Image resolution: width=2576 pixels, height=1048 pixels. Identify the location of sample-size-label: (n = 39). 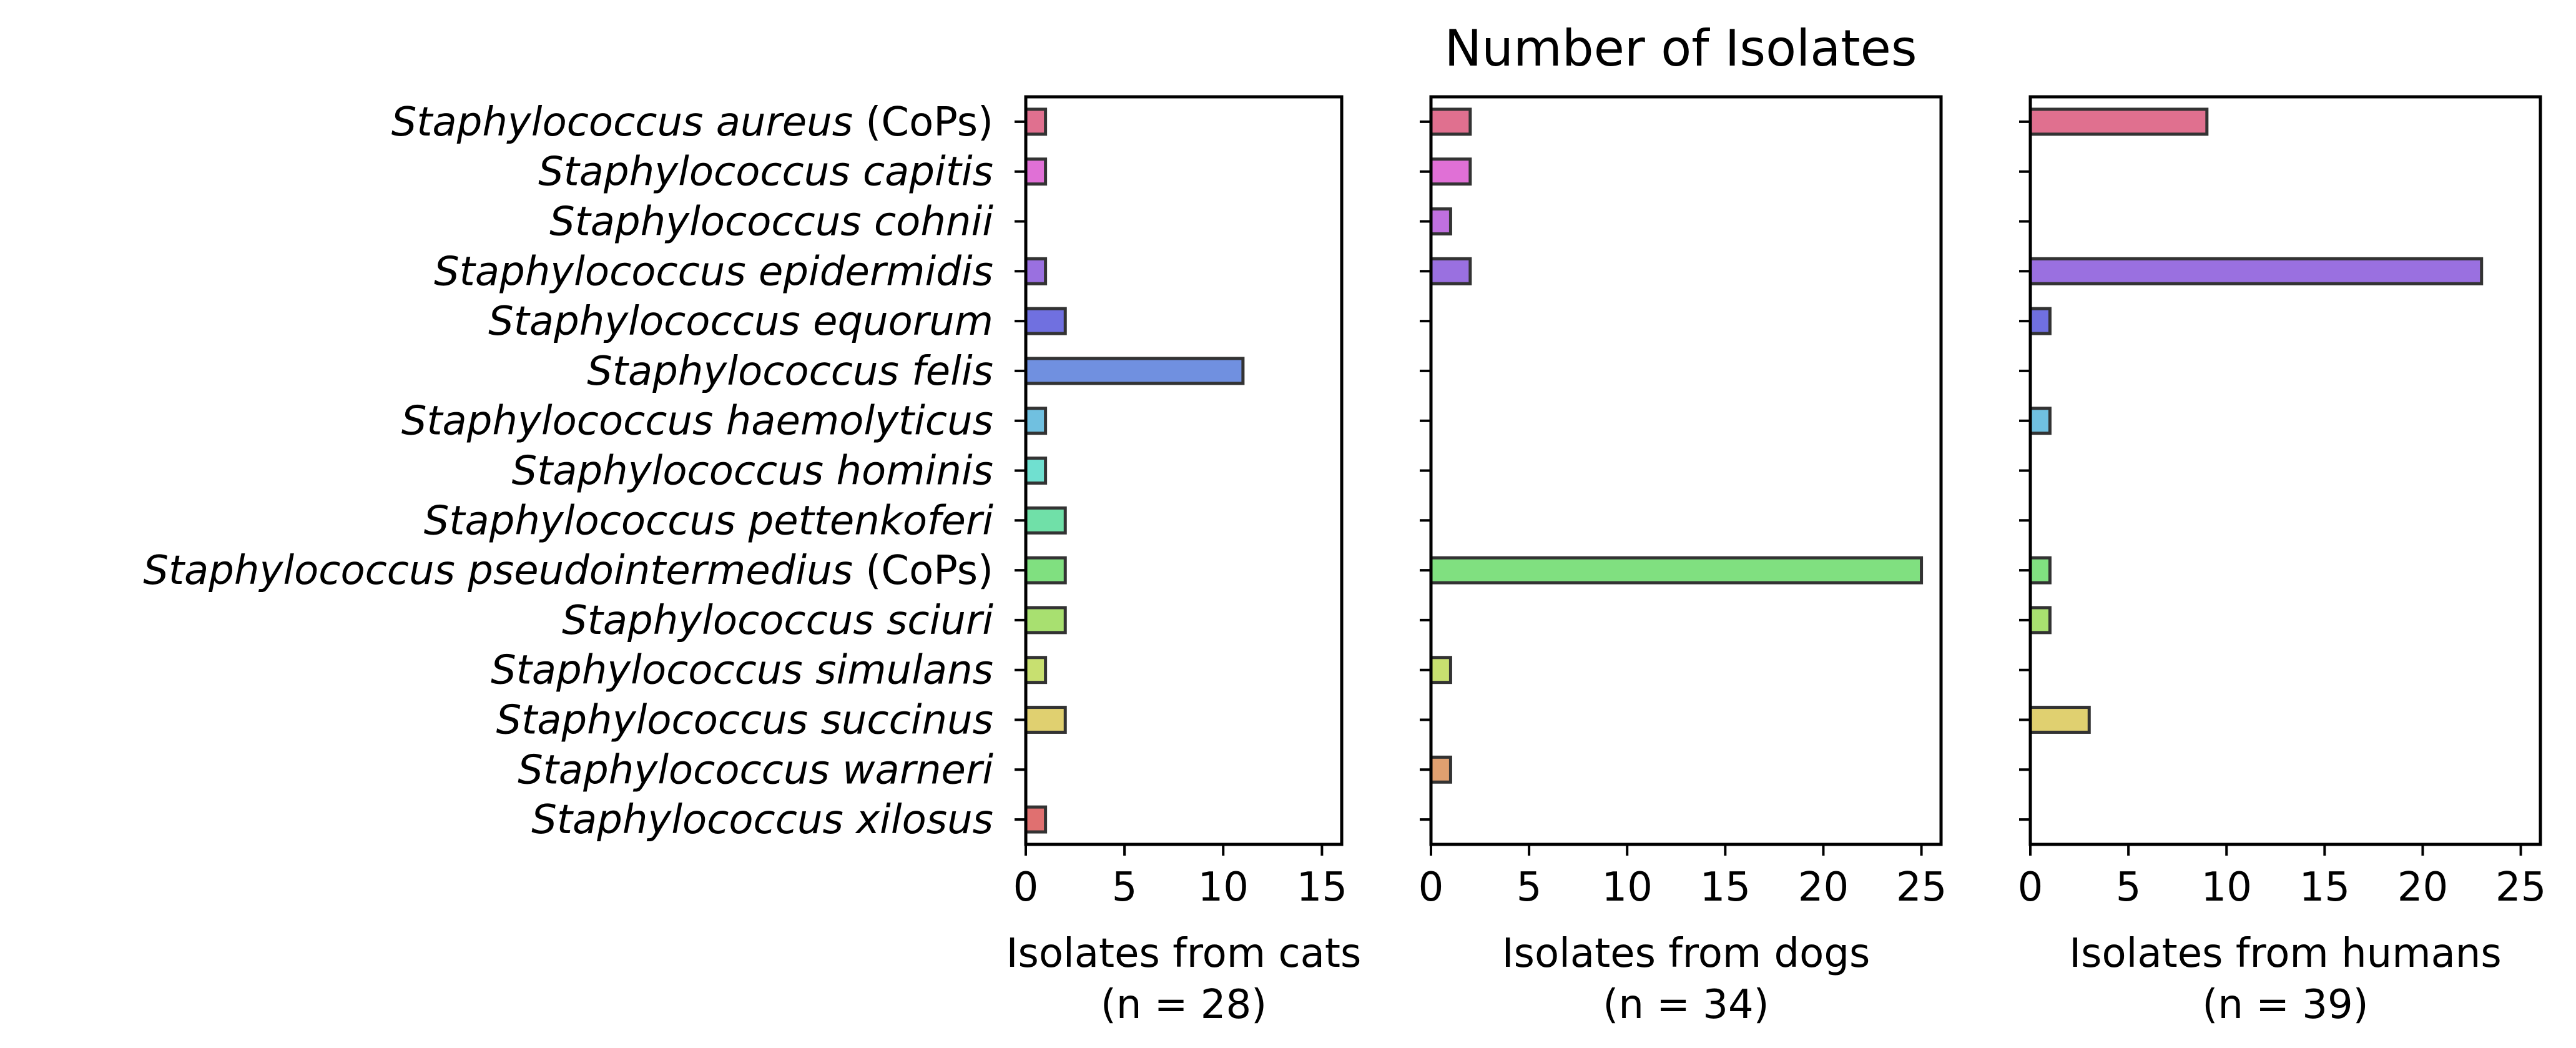
(2285, 1005).